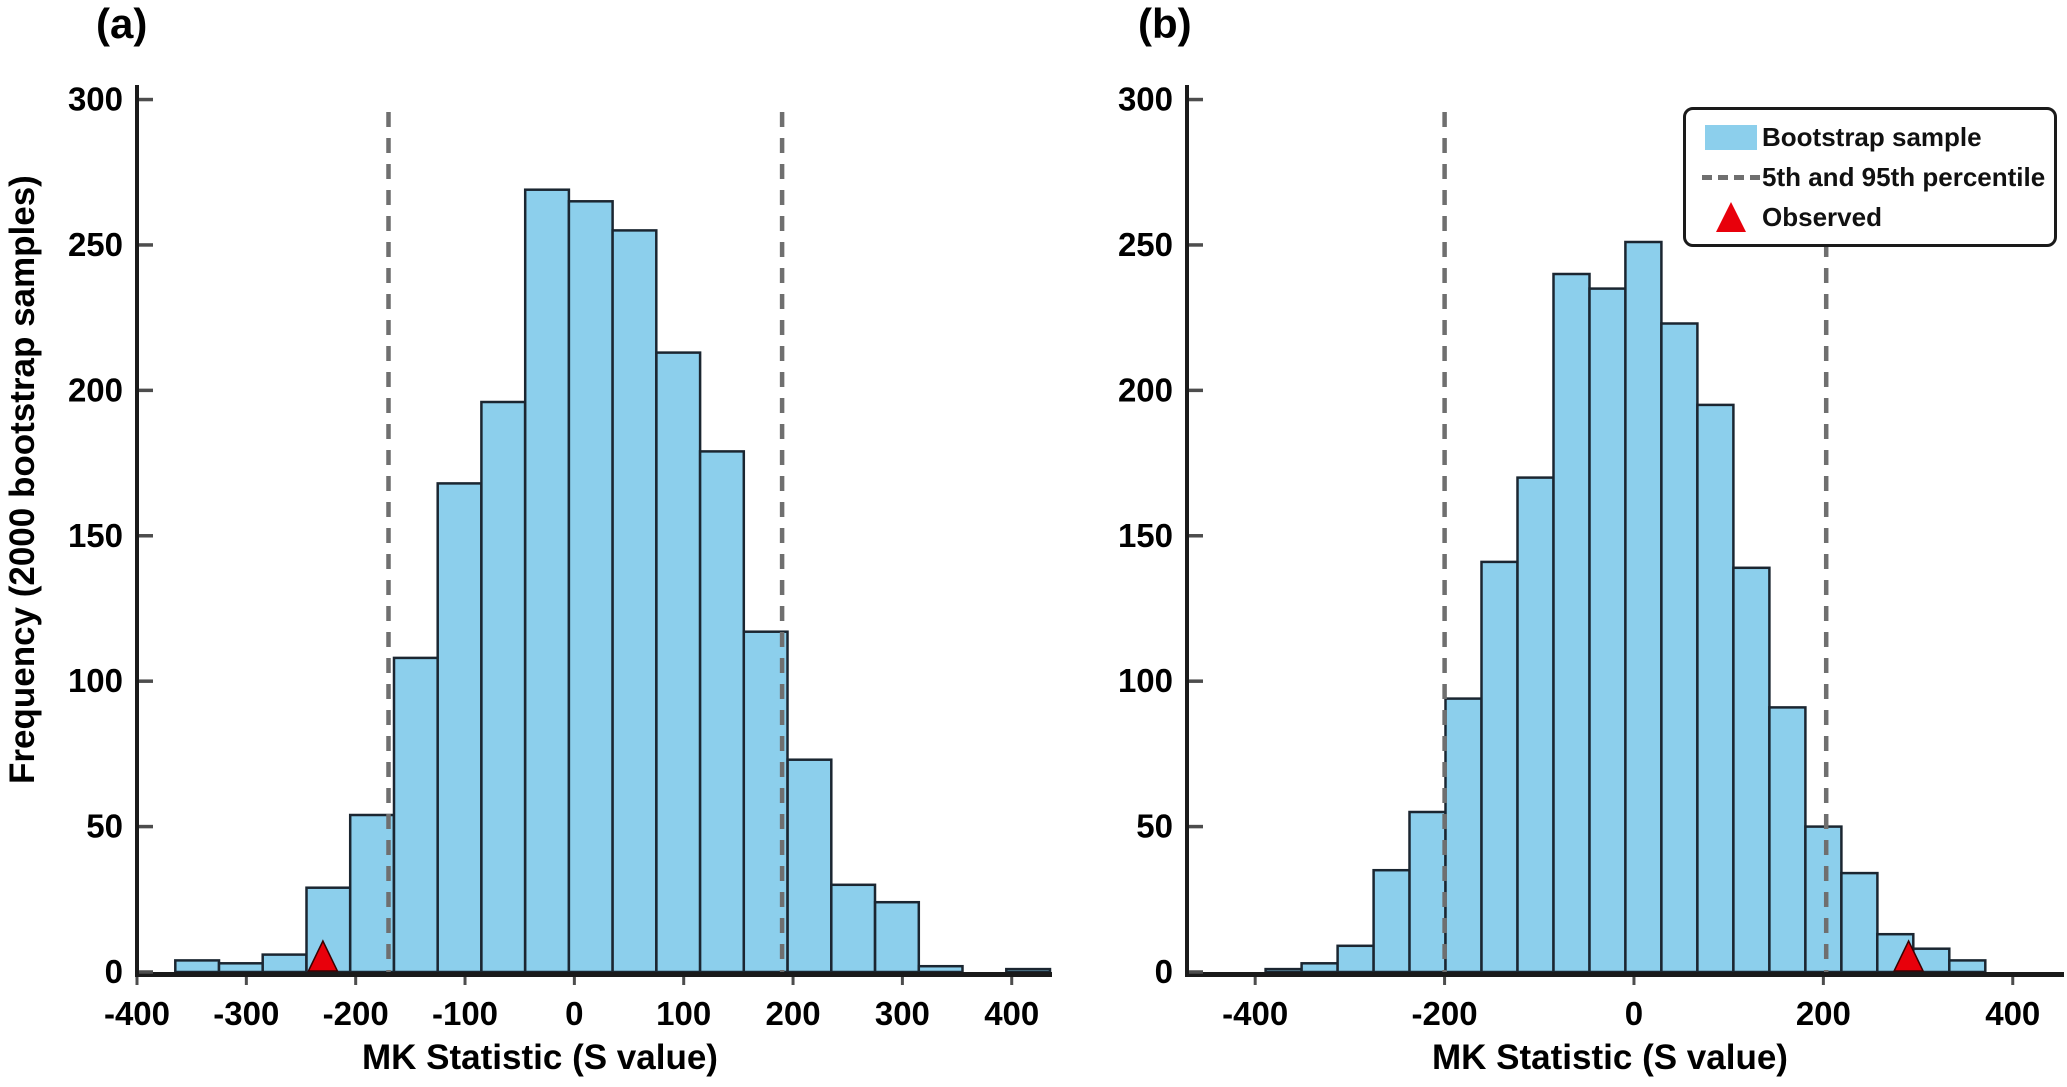  I want to click on bar-swatch-icon, so click(1731, 137).